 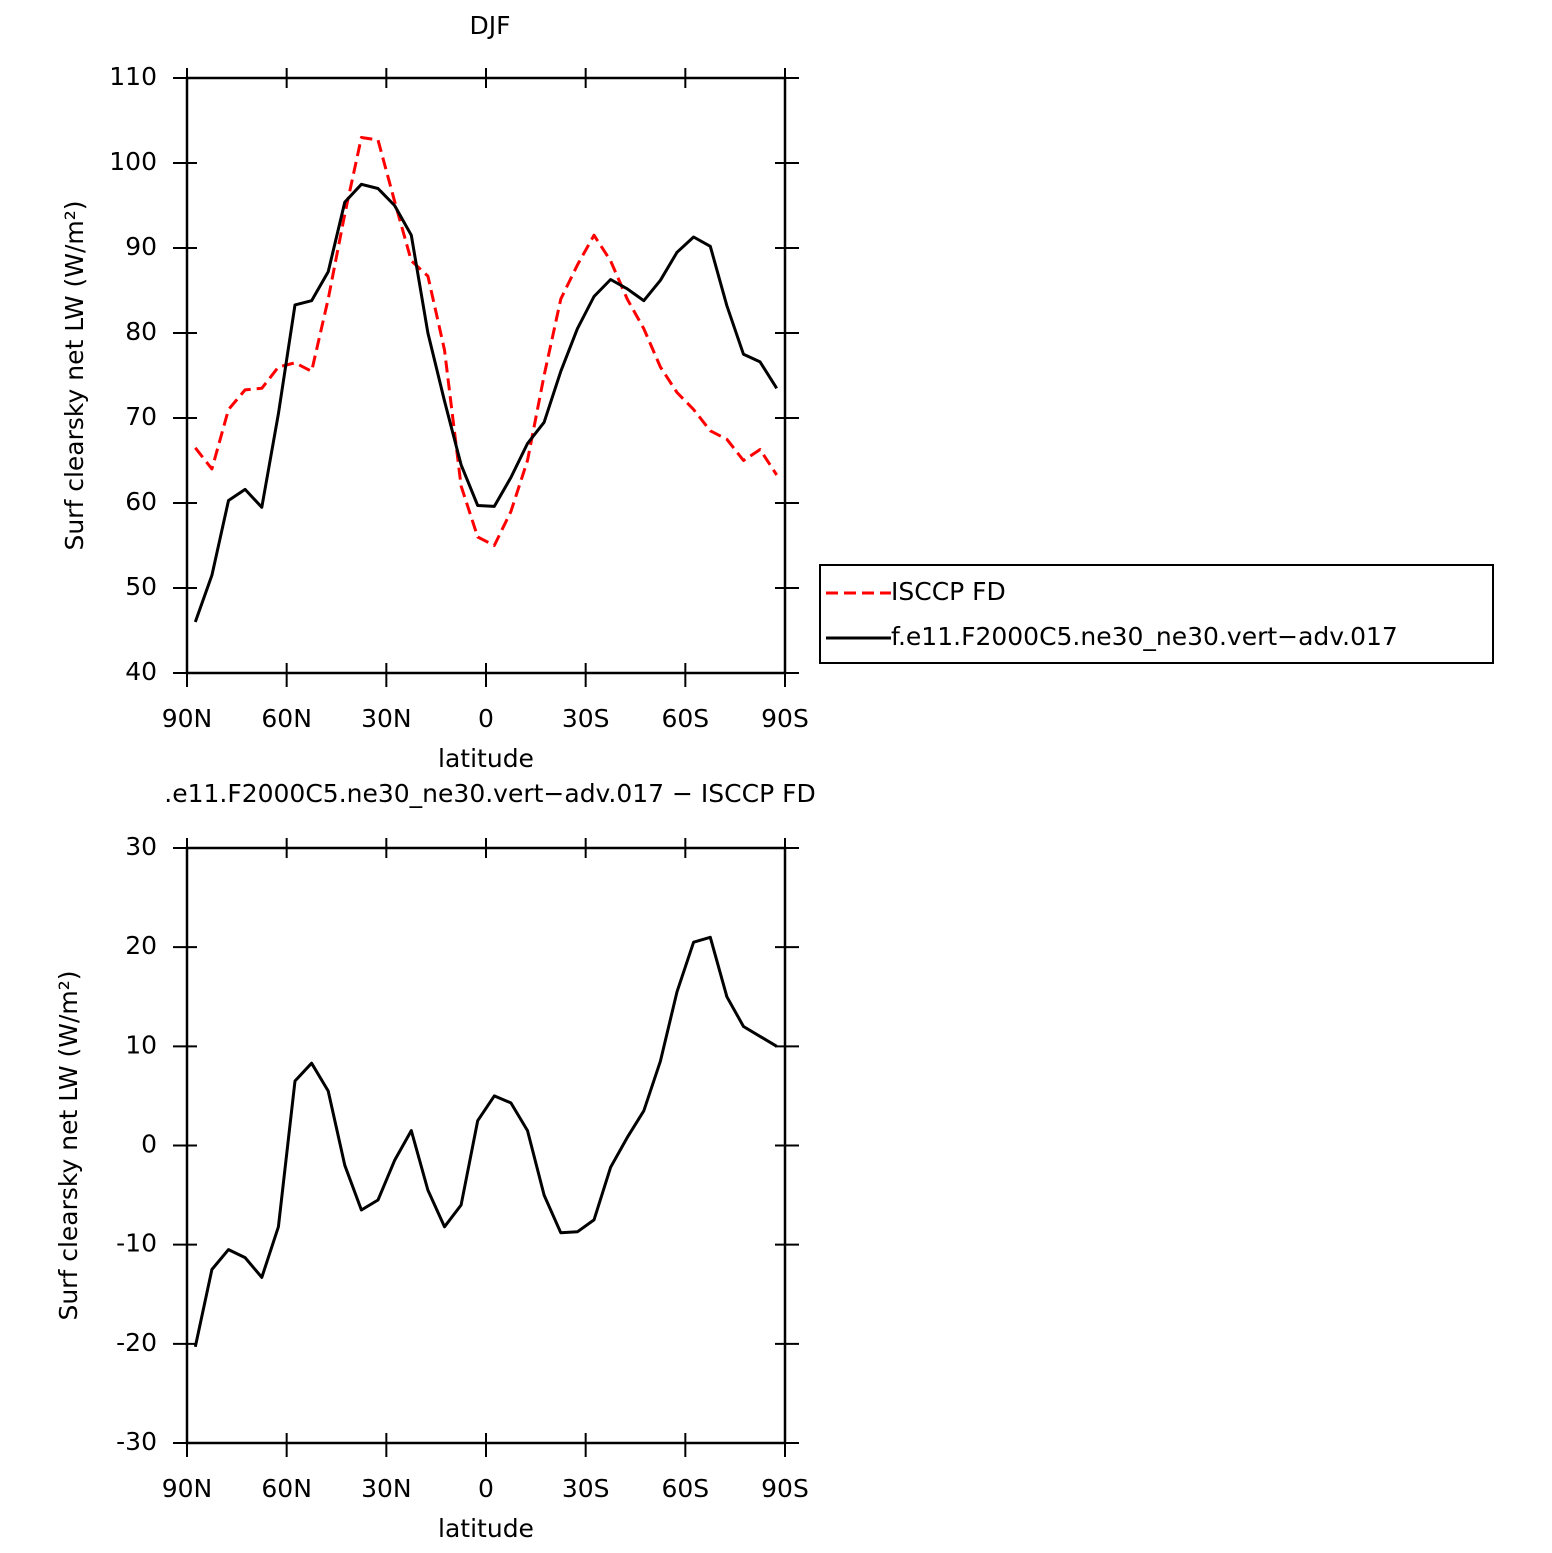 What do you see at coordinates (141, 416) in the screenshot?
I see `y-tick-label: 70` at bounding box center [141, 416].